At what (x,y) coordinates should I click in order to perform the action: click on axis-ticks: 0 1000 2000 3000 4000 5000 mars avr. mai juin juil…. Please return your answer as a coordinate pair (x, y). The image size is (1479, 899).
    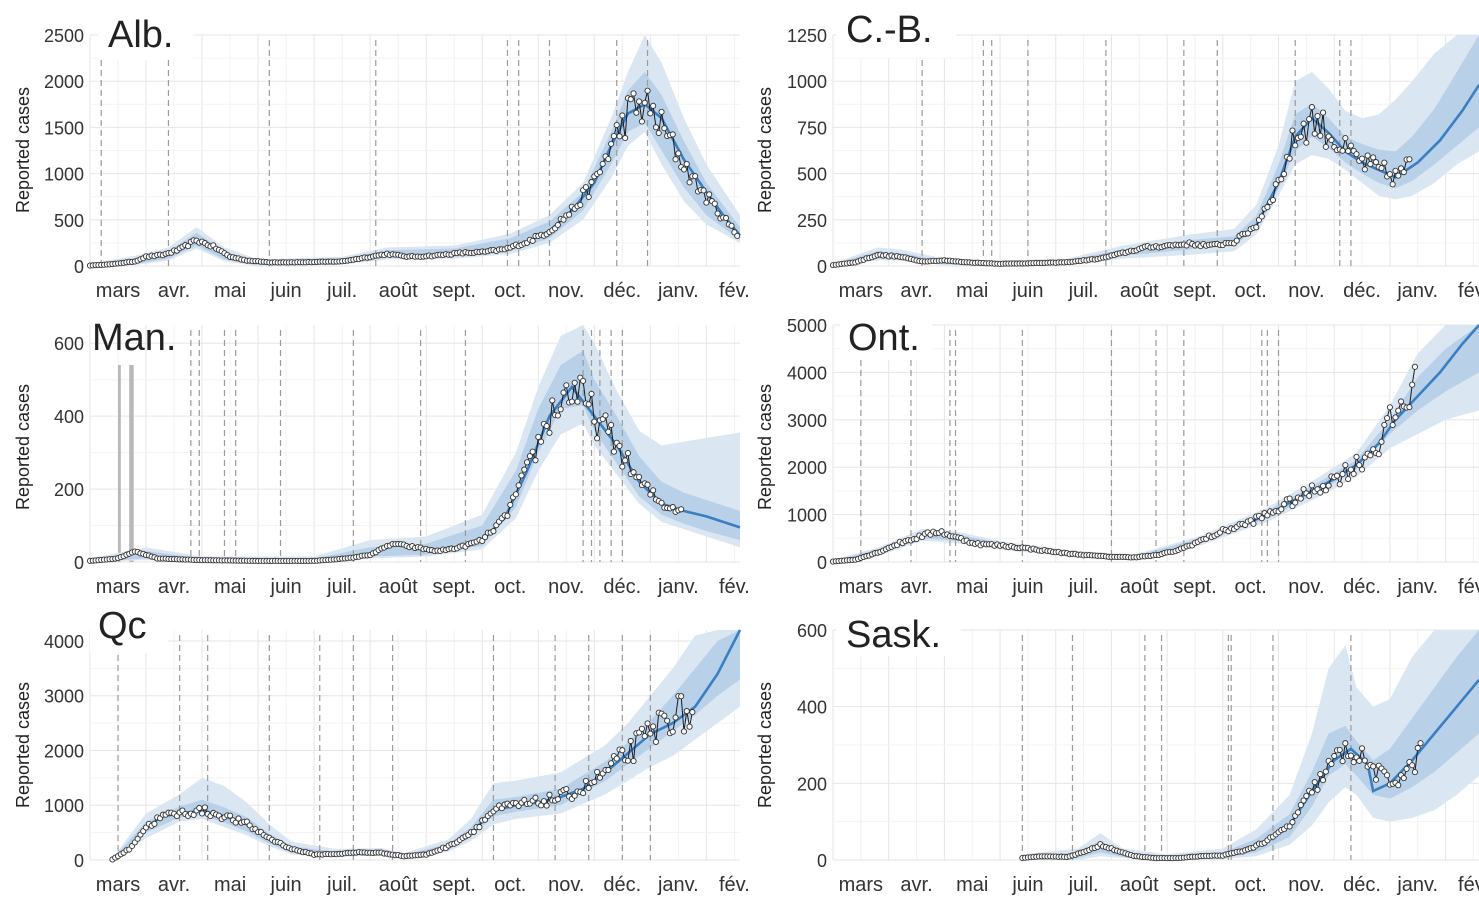
    Looking at the image, I should click on (1133, 457).